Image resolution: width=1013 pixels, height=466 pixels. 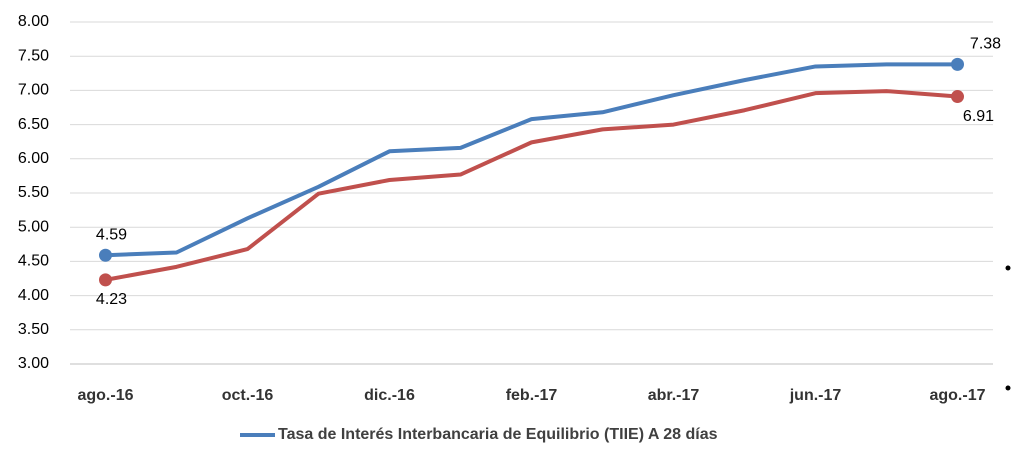 What do you see at coordinates (33, 124) in the screenshot?
I see `y-tick-label: 6.50` at bounding box center [33, 124].